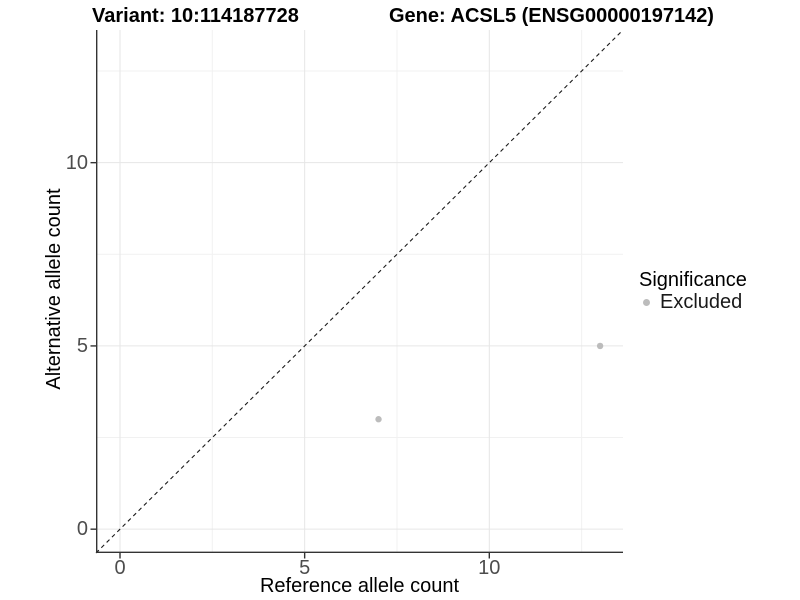 The width and height of the screenshot is (800, 600). What do you see at coordinates (195, 16) in the screenshot?
I see `variant-title: Variant: 10:114187728` at bounding box center [195, 16].